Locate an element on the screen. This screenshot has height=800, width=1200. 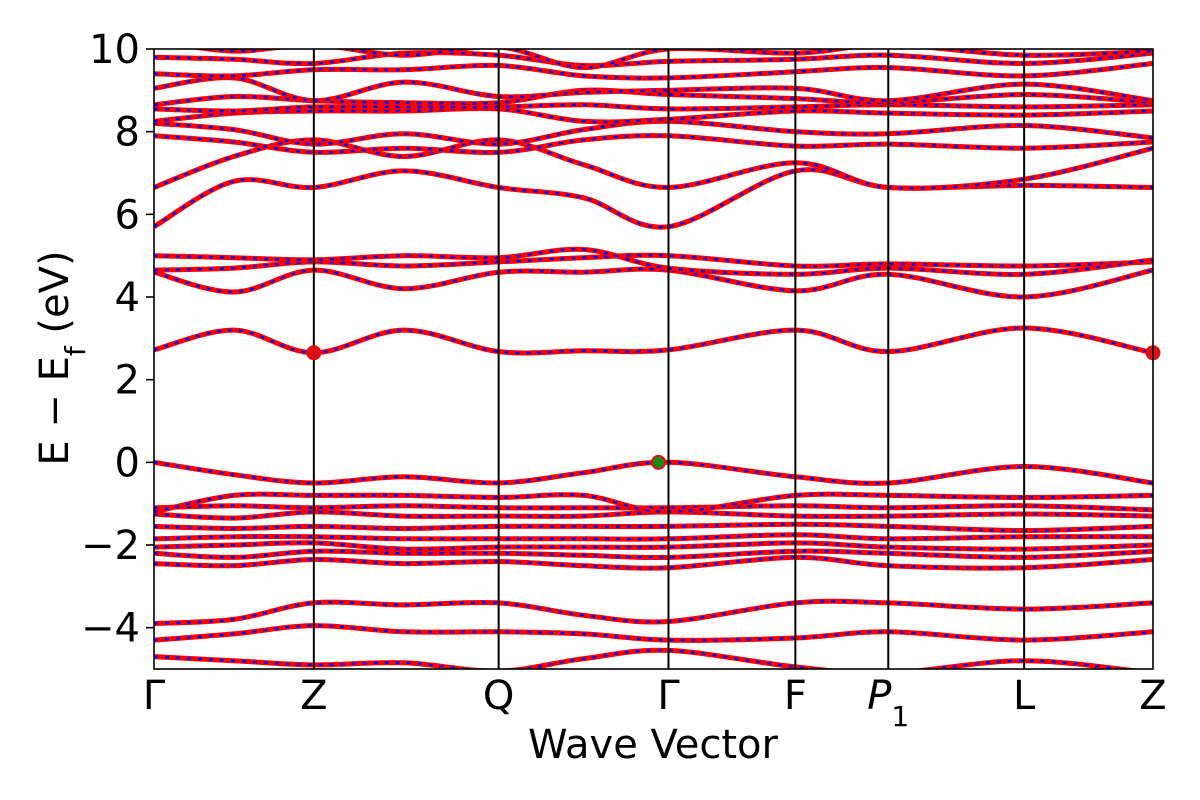
x-tick-label: P1 is located at coordinates (888, 703).